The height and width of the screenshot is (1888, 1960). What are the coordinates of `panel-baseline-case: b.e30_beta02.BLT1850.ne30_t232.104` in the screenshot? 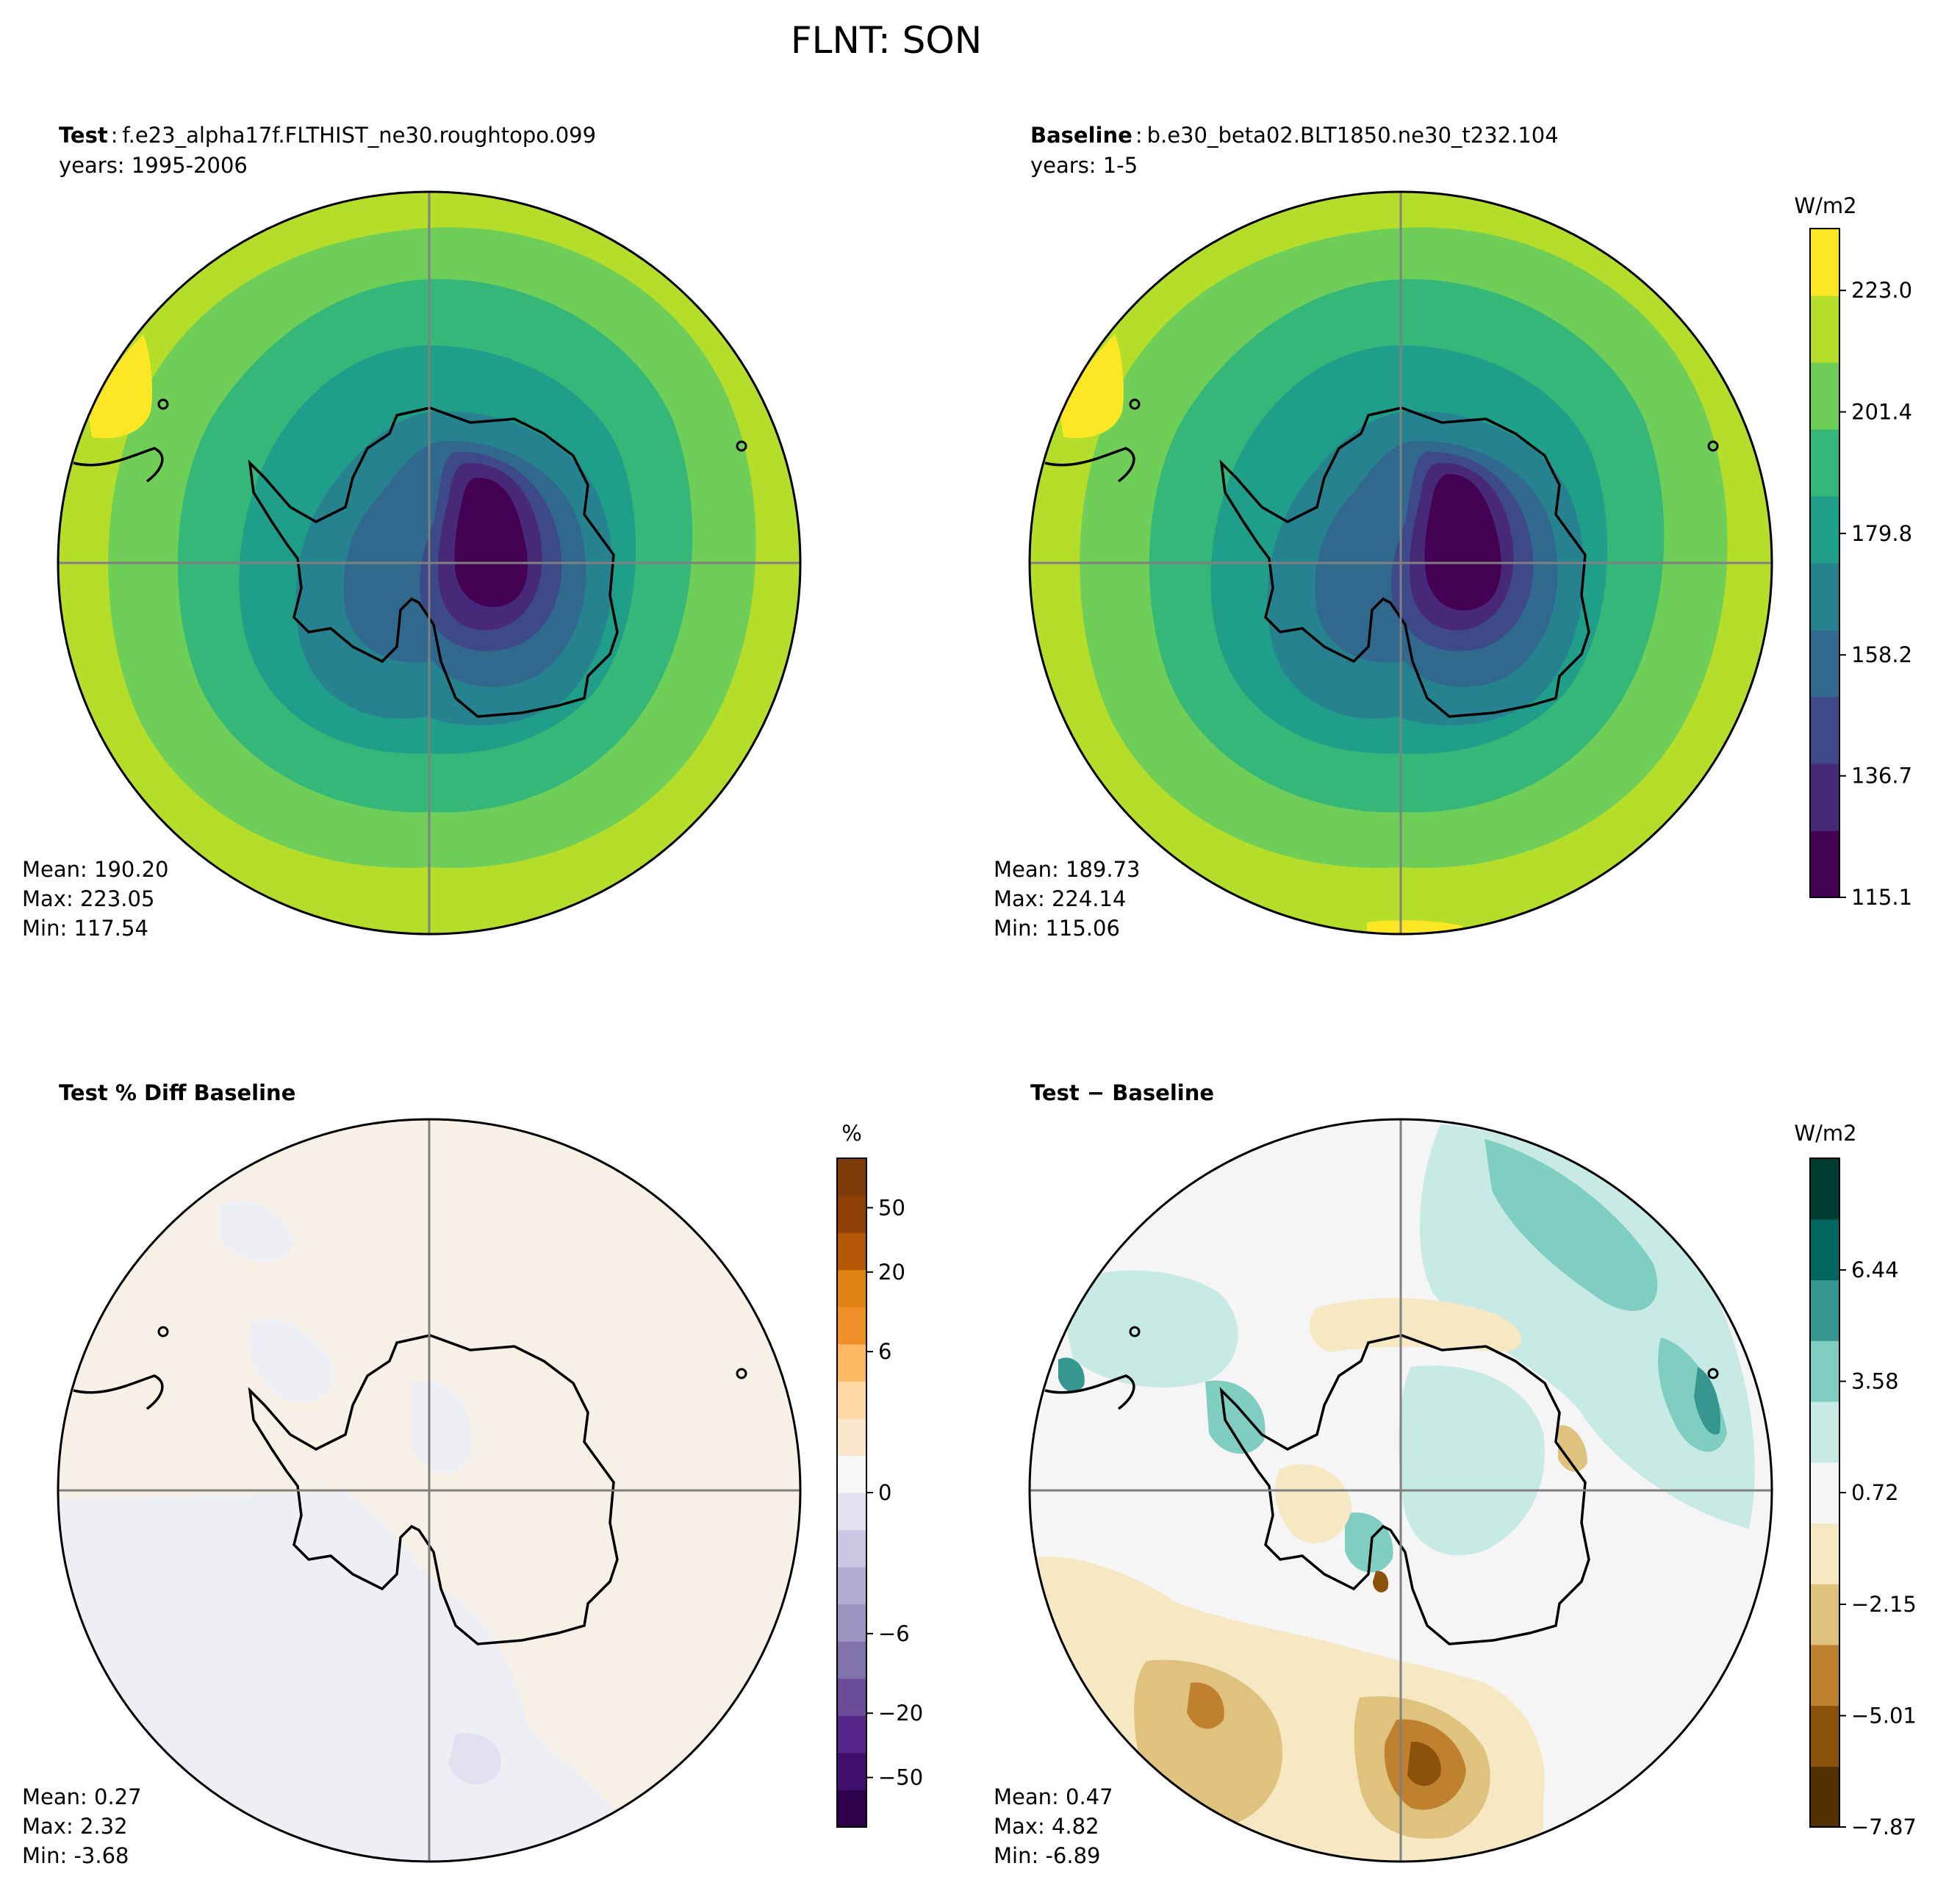 It's located at (1353, 135).